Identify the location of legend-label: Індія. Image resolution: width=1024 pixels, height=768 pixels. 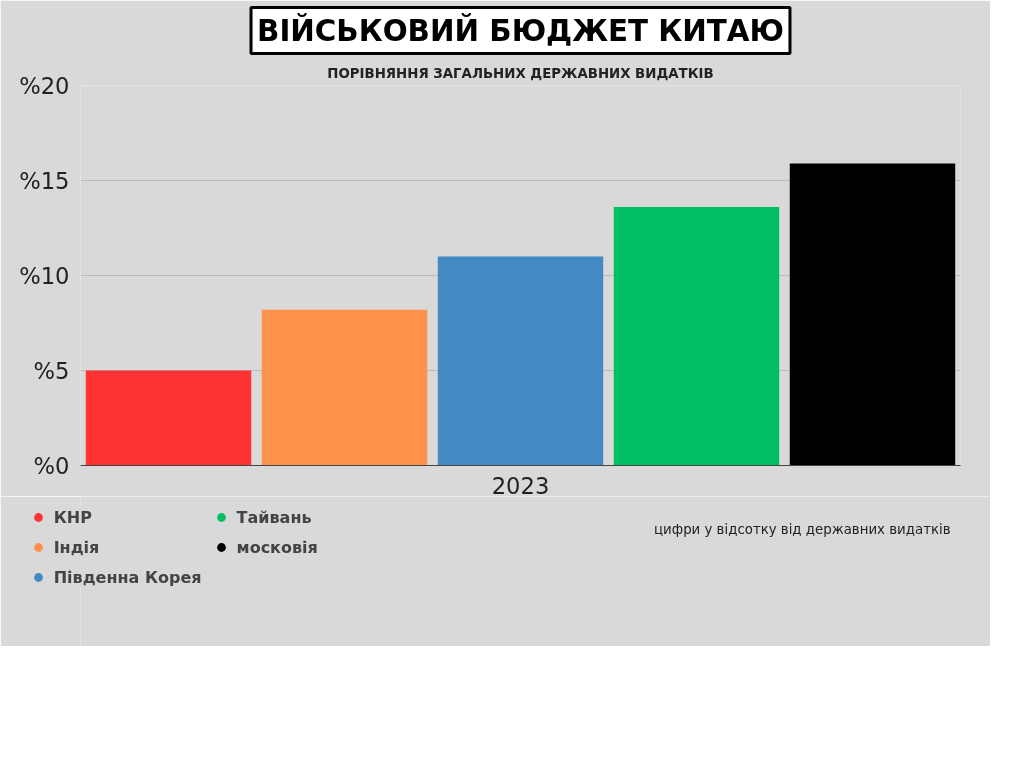
(76, 547).